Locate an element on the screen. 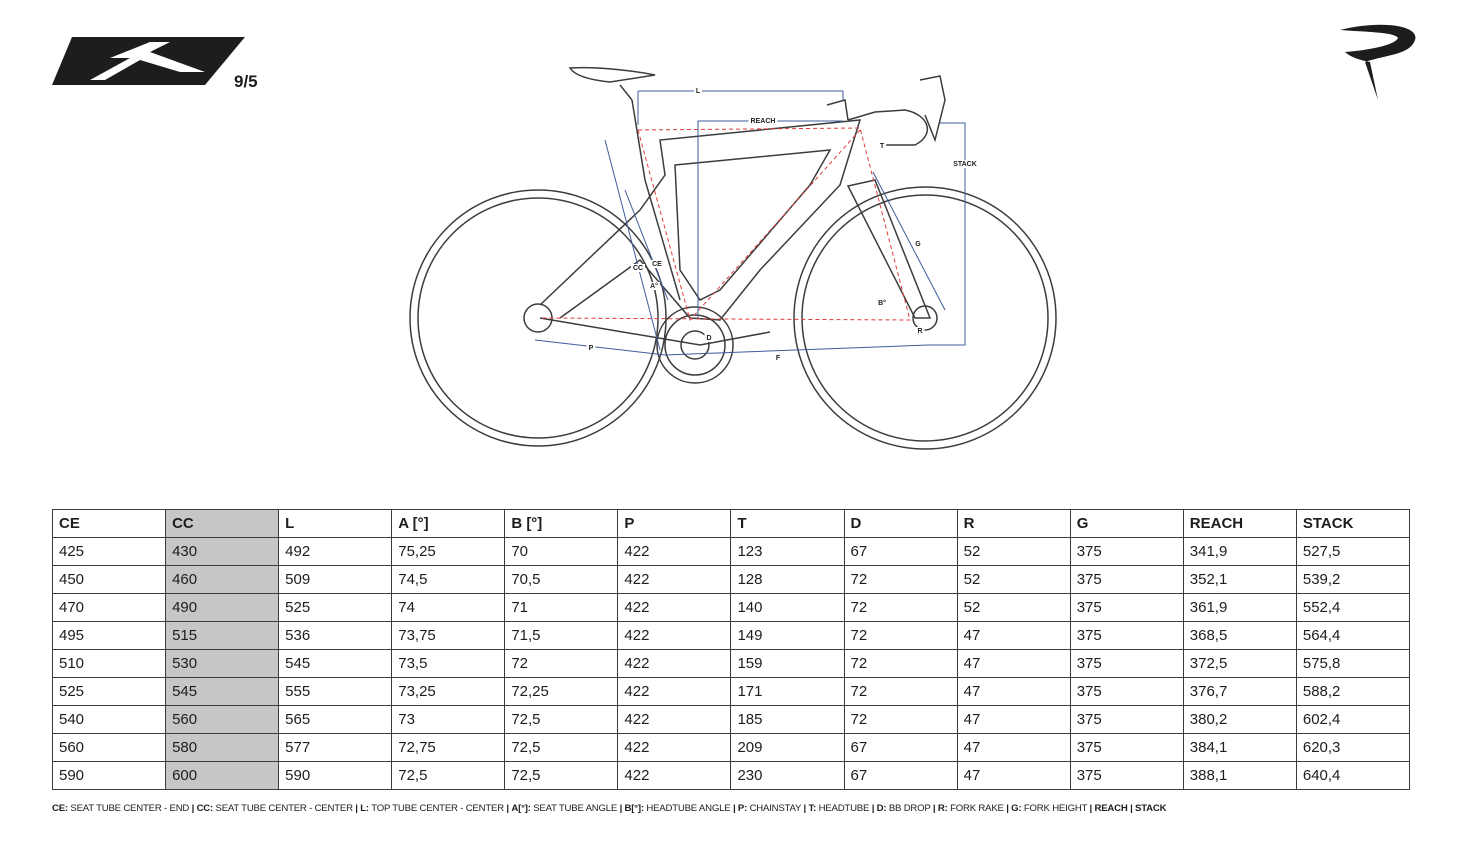 The height and width of the screenshot is (850, 1466). table-cell: 470 is located at coordinates (109, 607).